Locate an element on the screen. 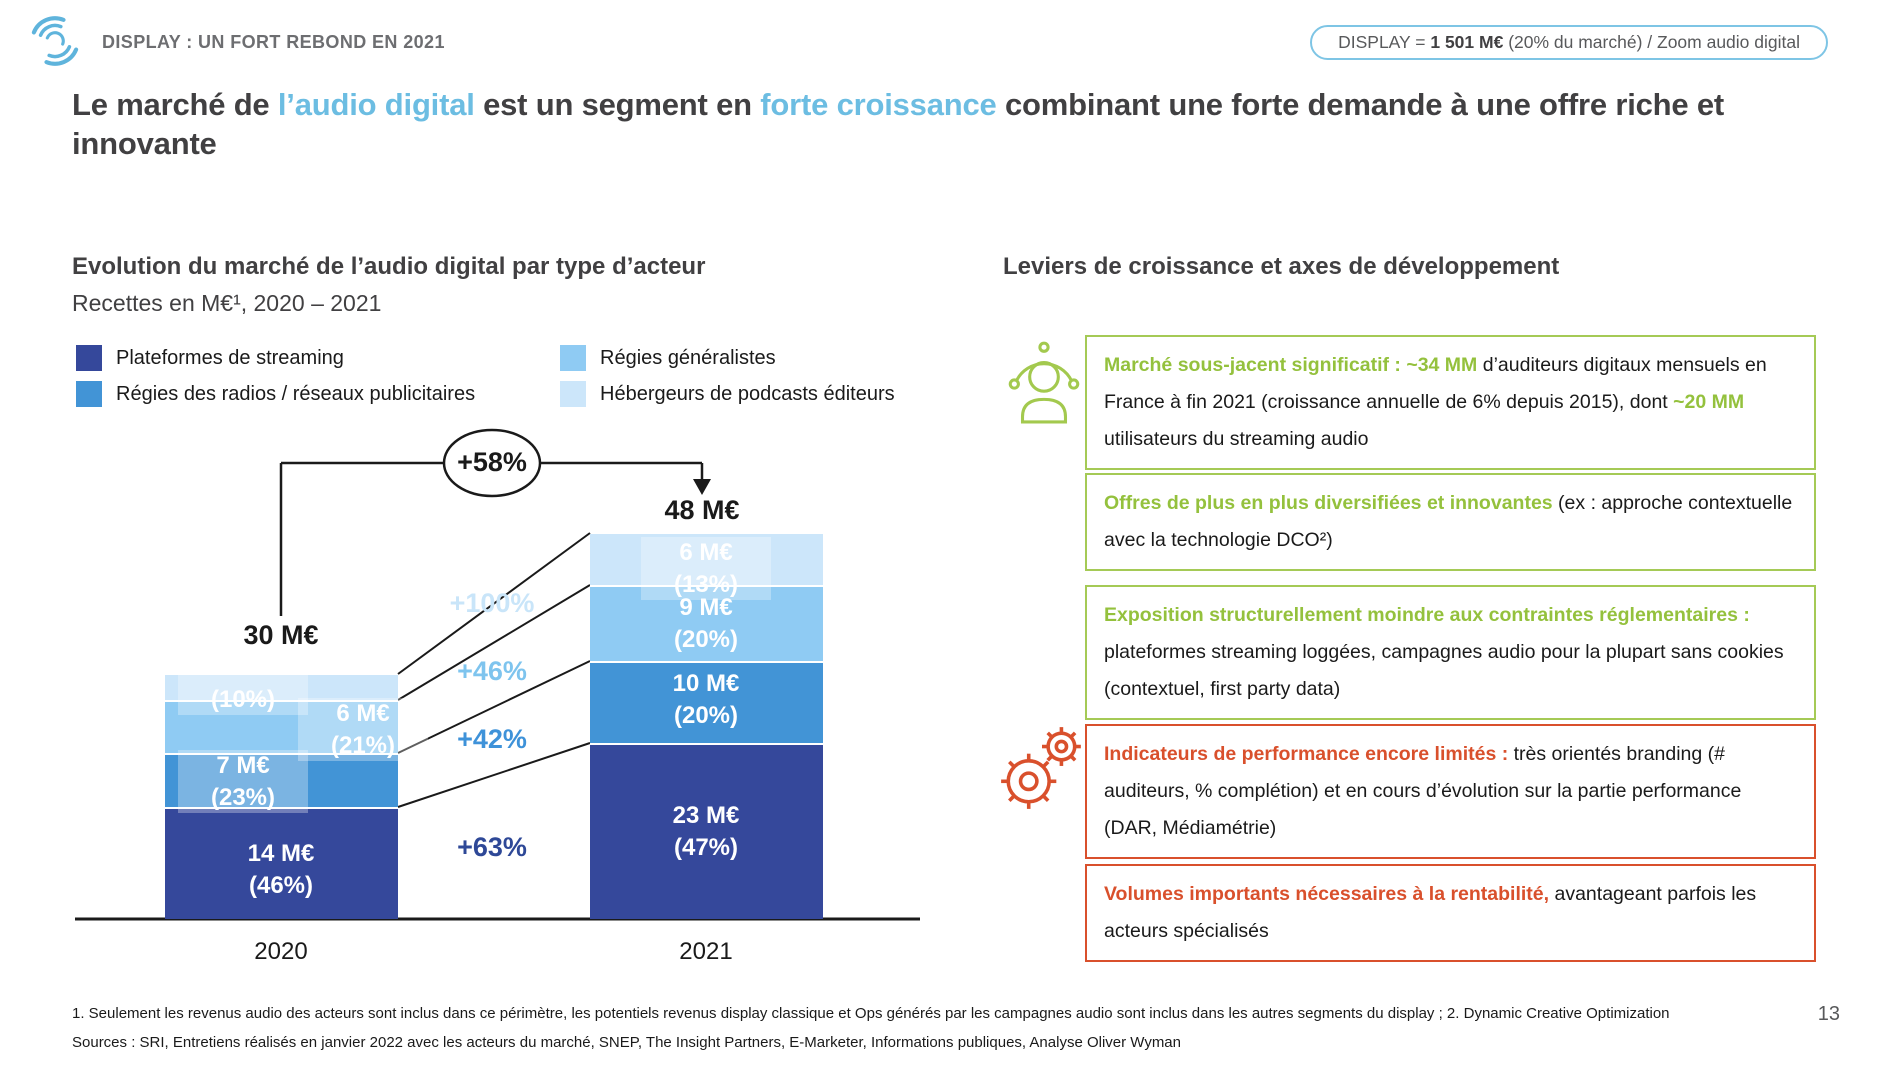  total-growth-label: +58% is located at coordinates (492, 462).